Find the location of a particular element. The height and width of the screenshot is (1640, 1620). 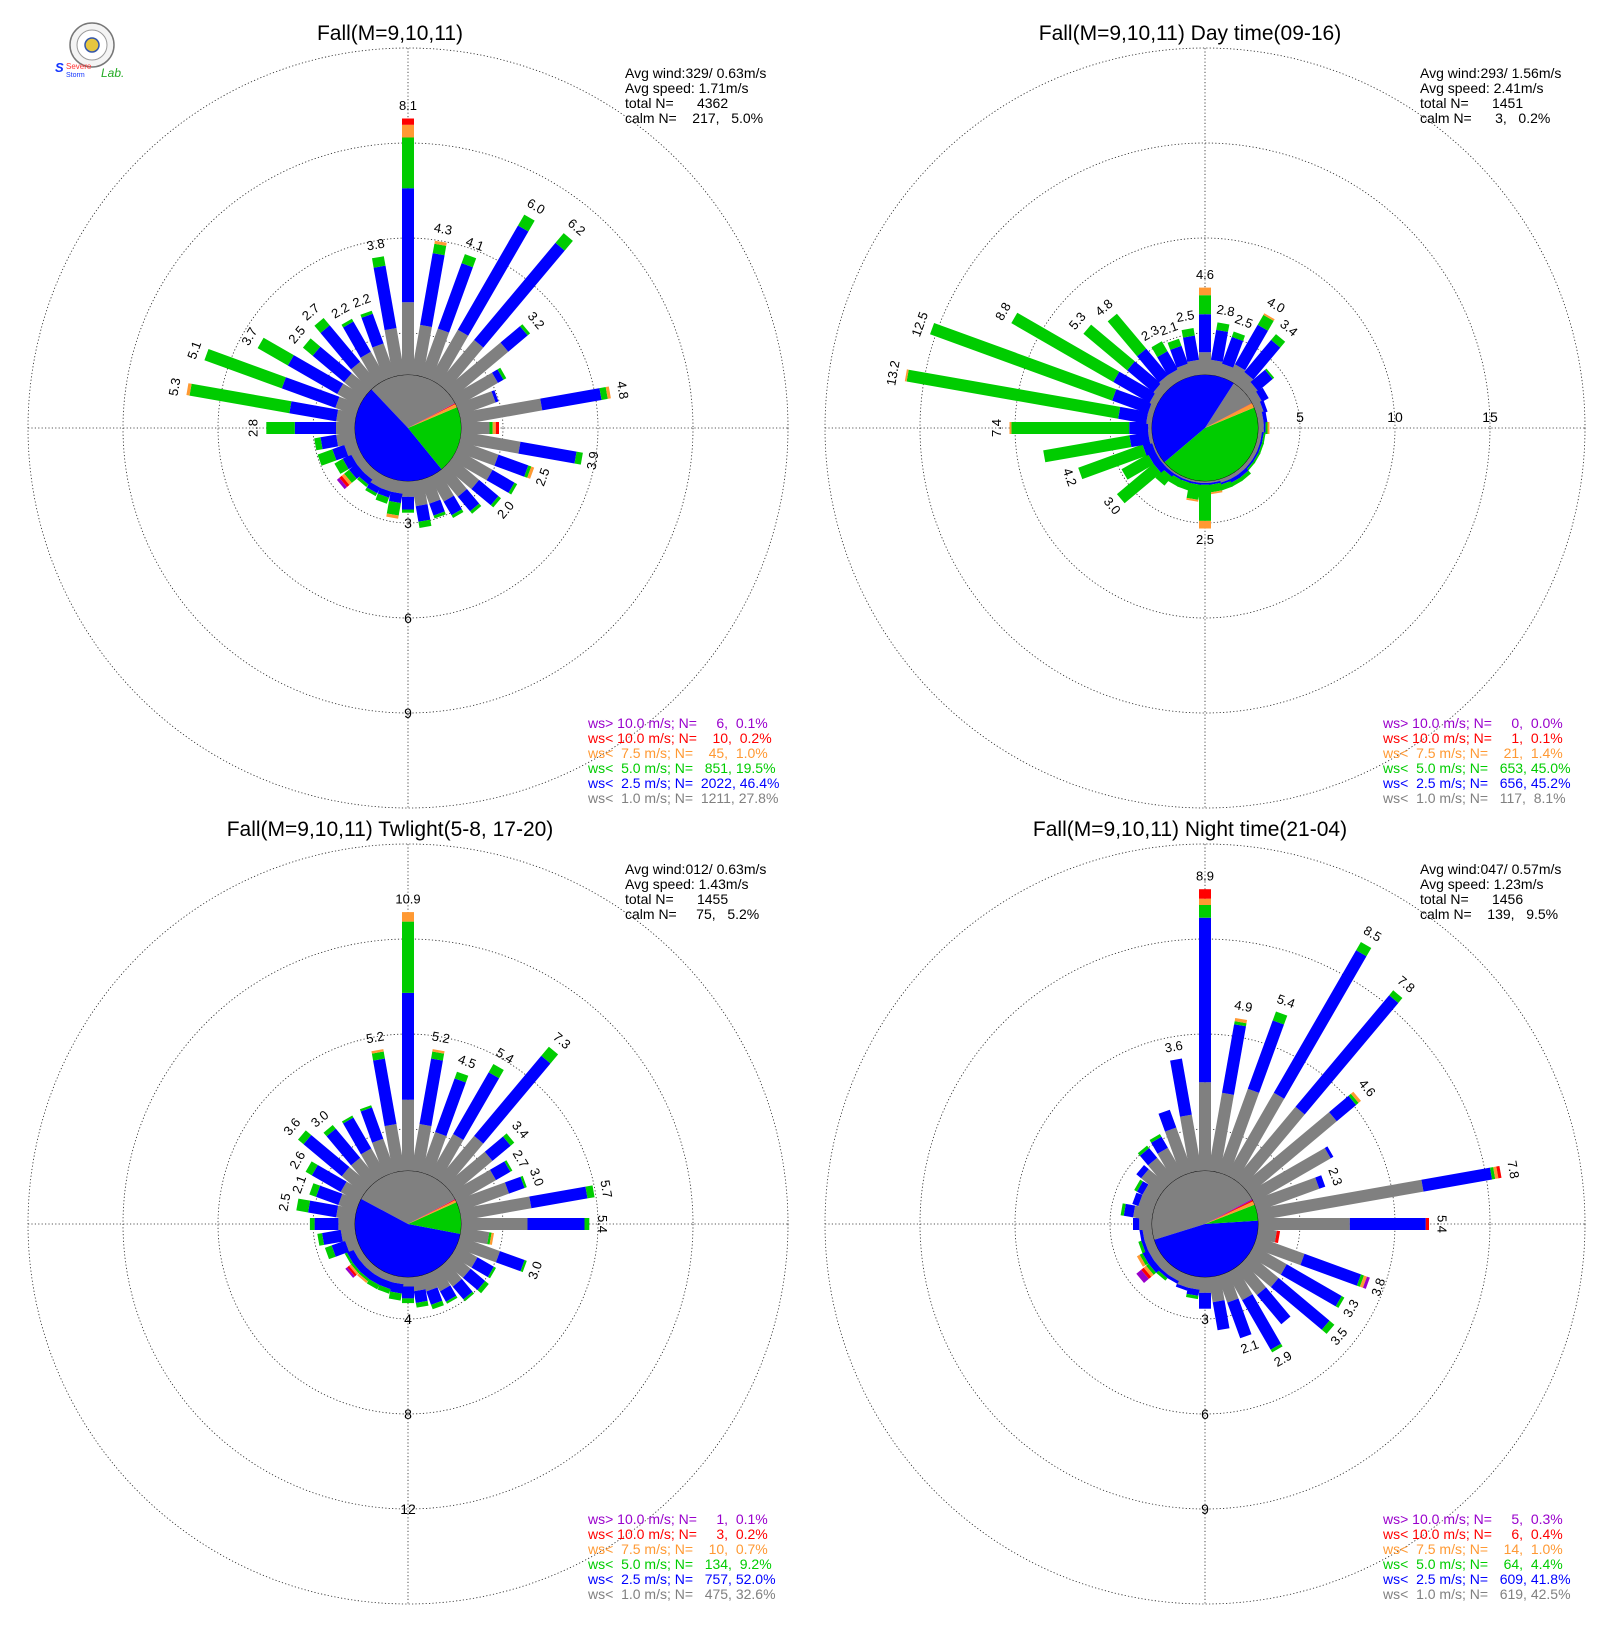

legend-entry: ws< 1.0 m/s; N= 619, 42.5% is located at coordinates (1476, 1594).